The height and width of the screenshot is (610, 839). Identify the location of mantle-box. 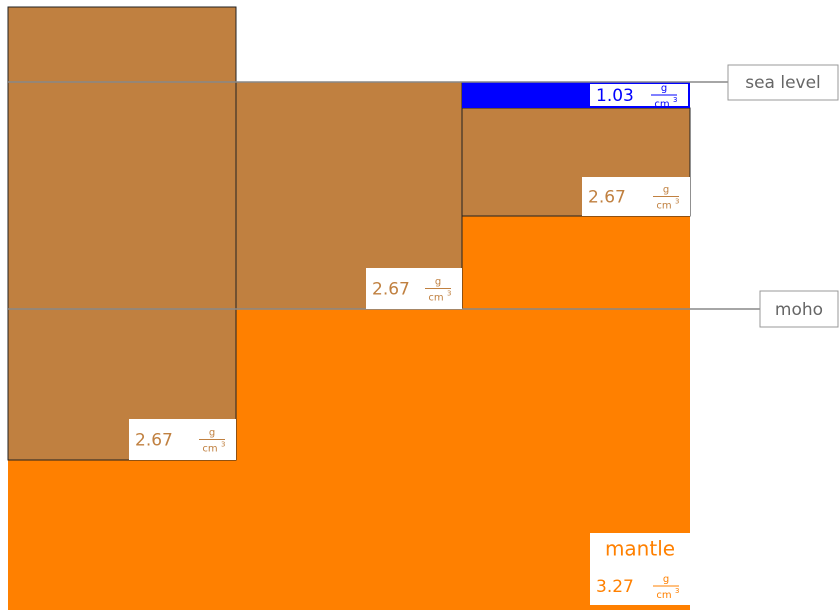
(640, 569).